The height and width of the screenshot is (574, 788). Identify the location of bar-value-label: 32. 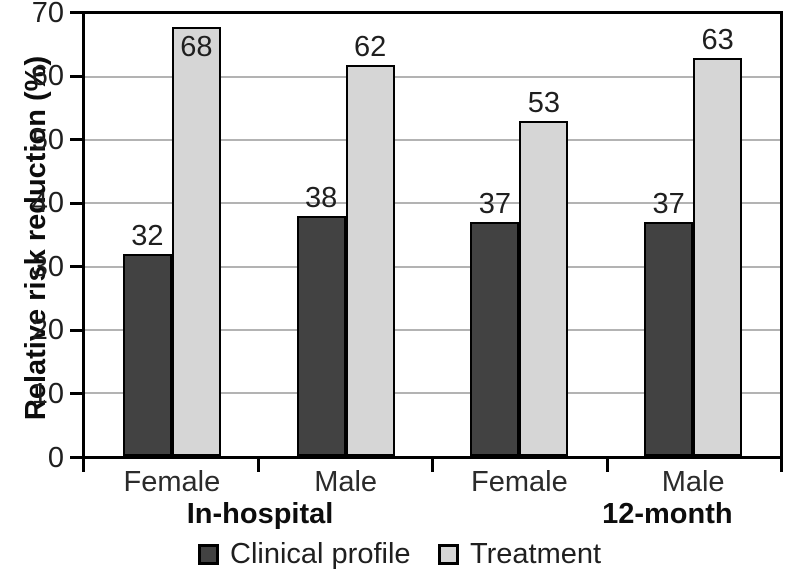
(147, 235).